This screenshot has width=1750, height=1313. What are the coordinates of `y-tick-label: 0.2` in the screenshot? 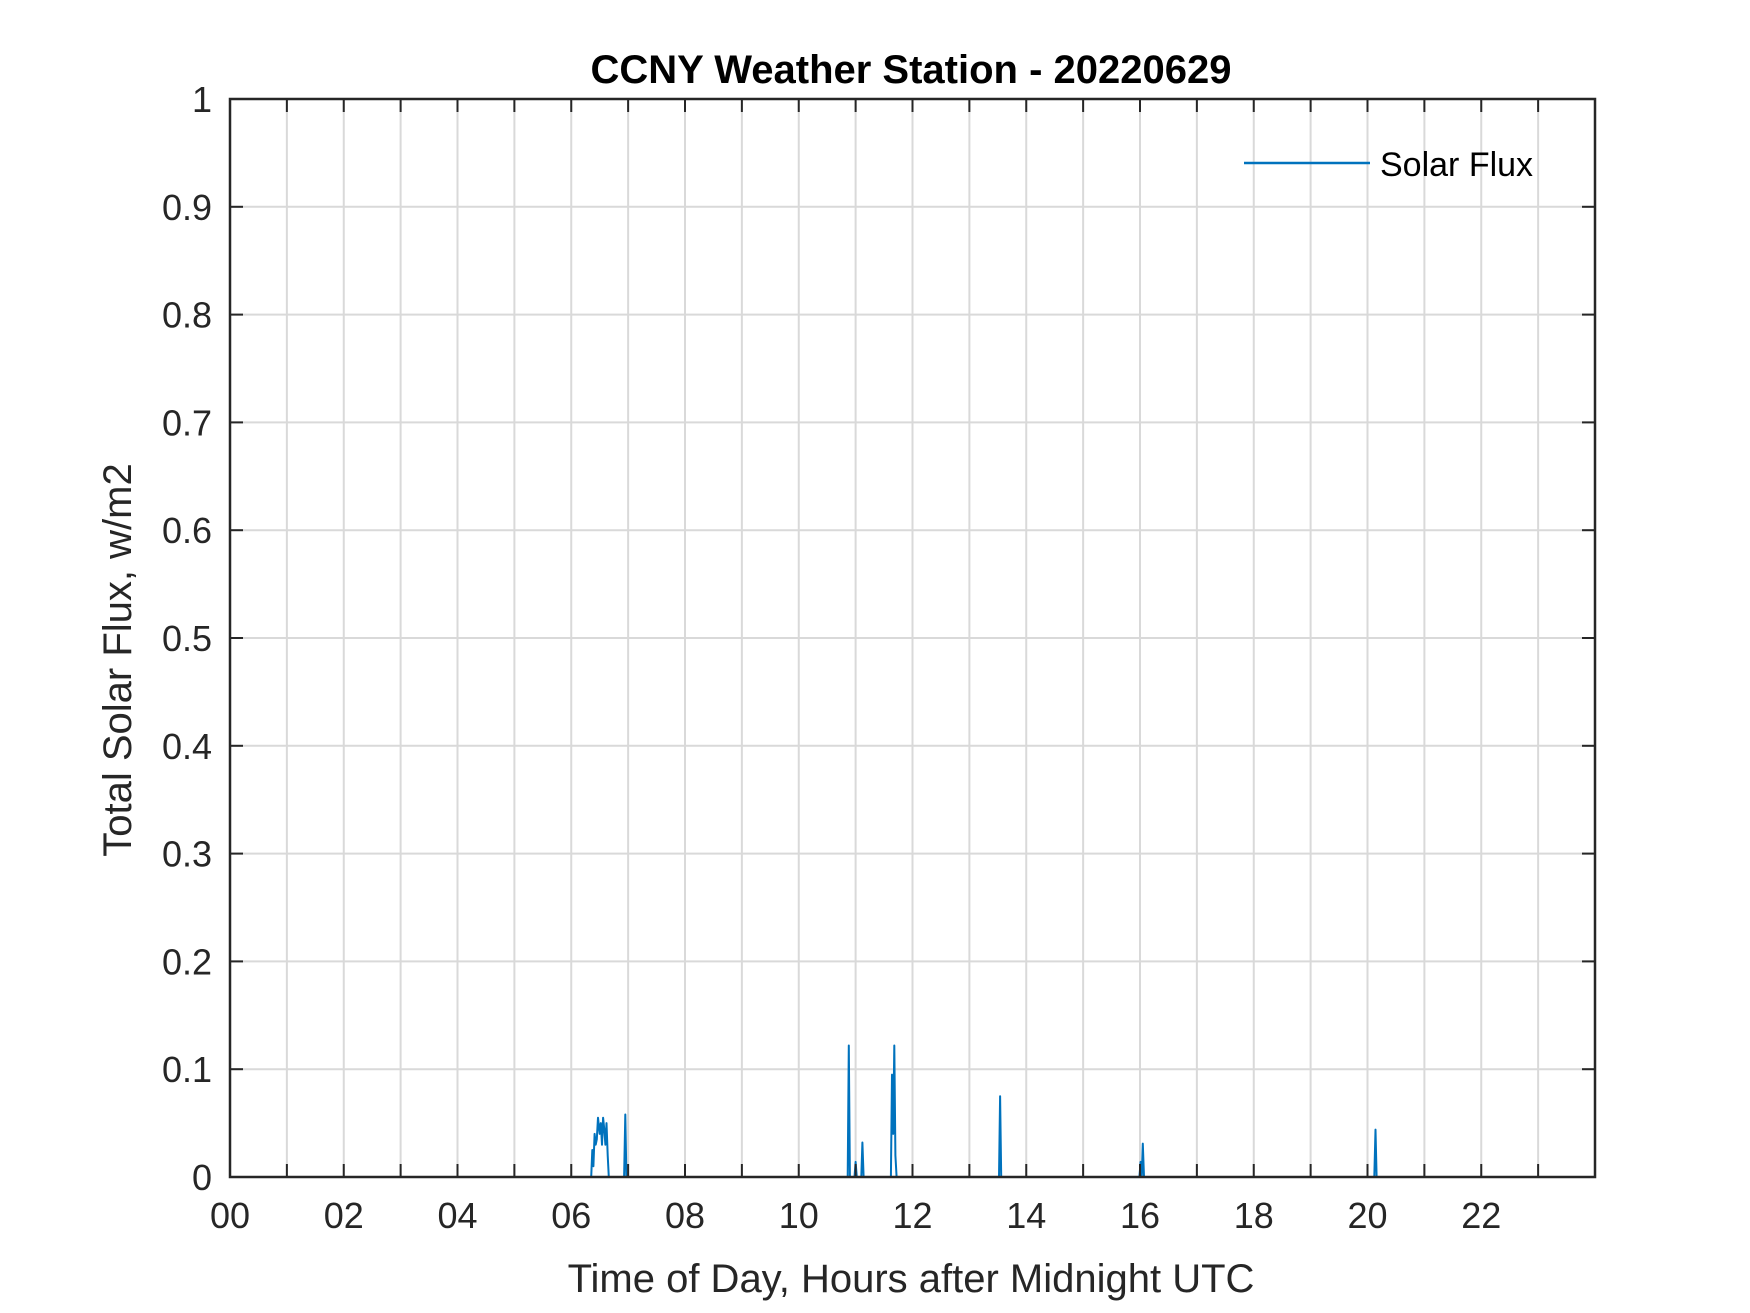 It's located at (187, 961).